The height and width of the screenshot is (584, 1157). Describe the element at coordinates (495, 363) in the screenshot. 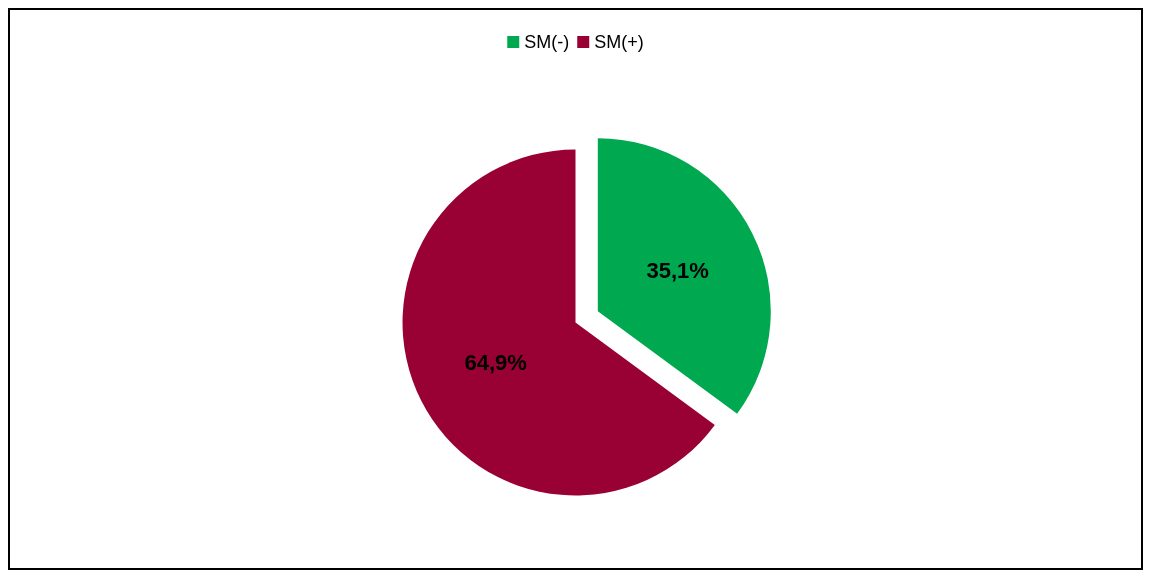

I see `data-label: 64,9%` at that location.